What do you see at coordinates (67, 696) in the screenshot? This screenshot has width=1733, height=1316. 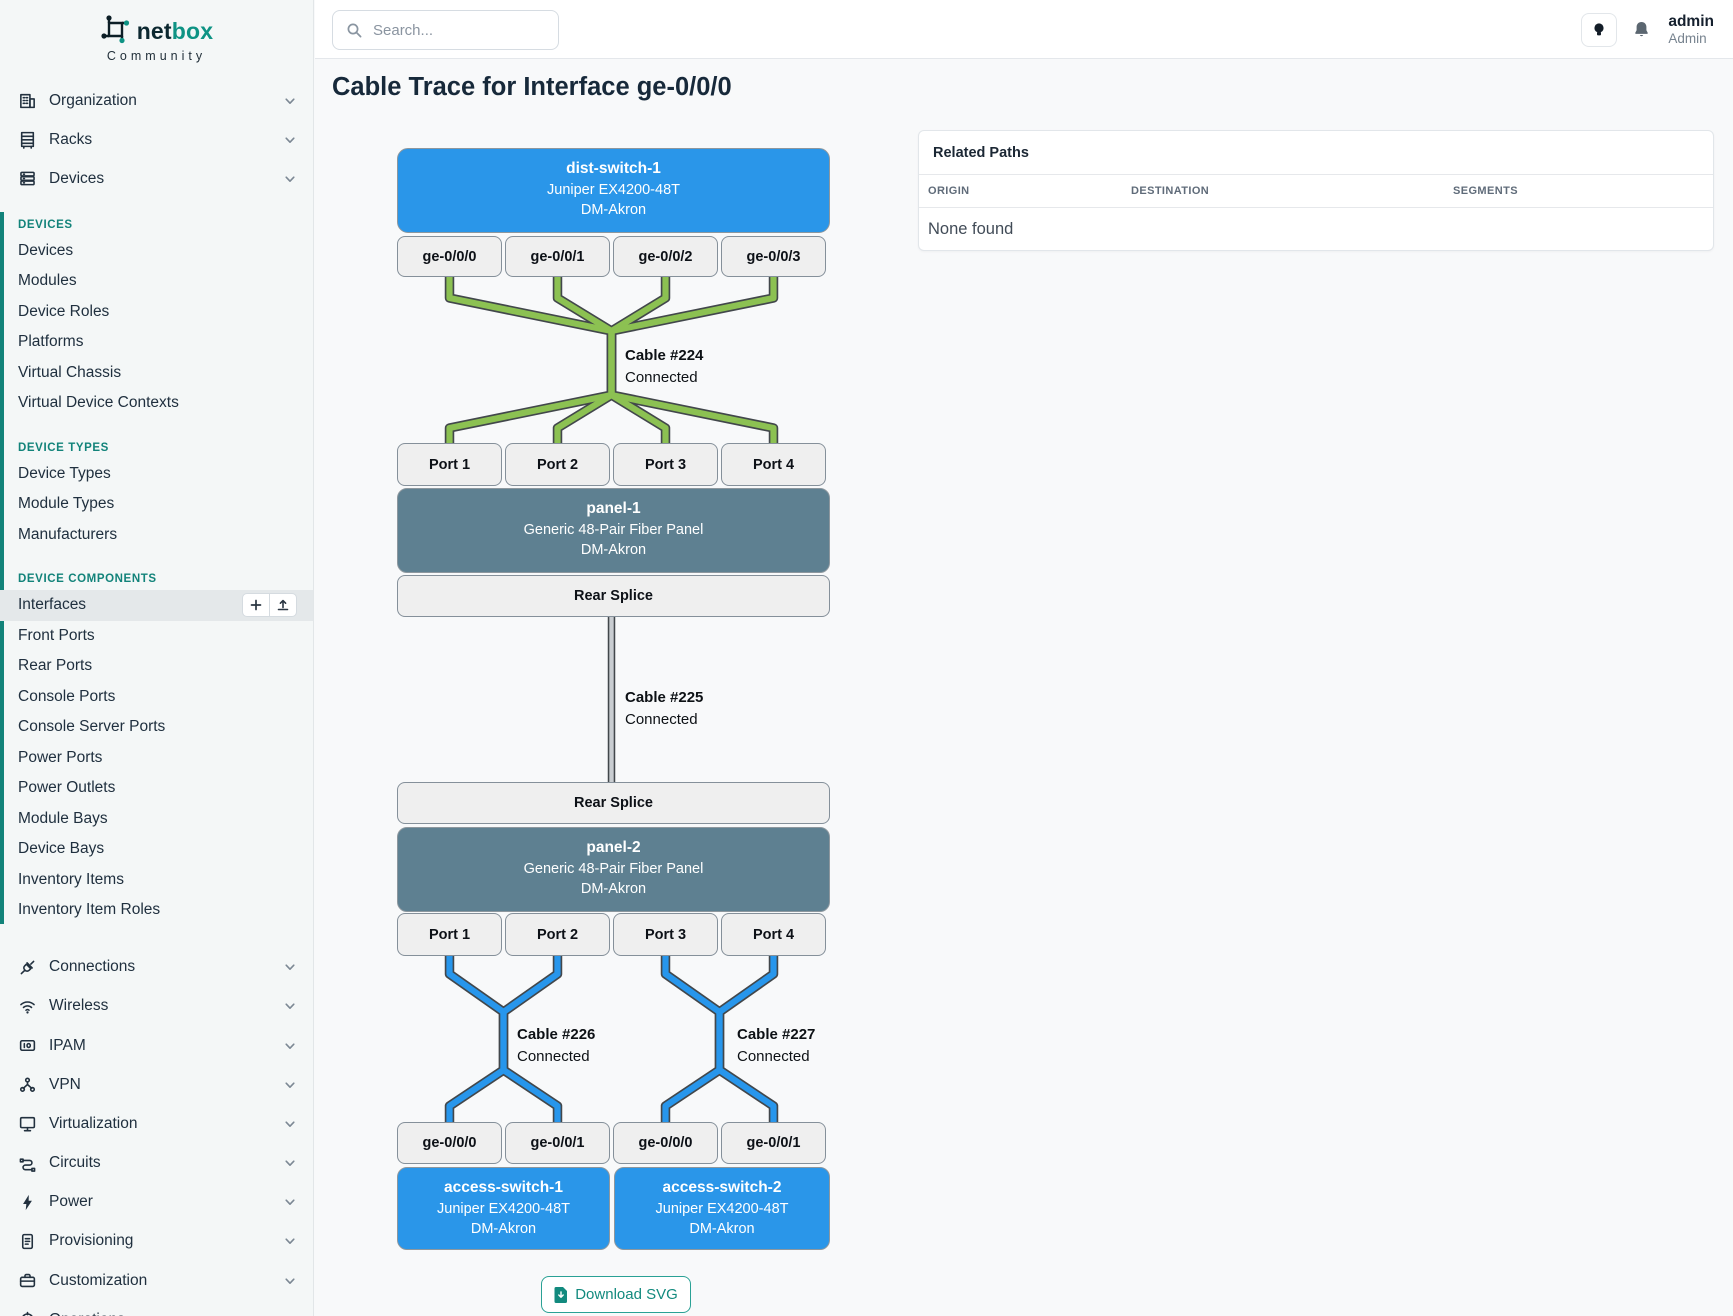 I see `sidebar-item-console-ports: Console Ports` at bounding box center [67, 696].